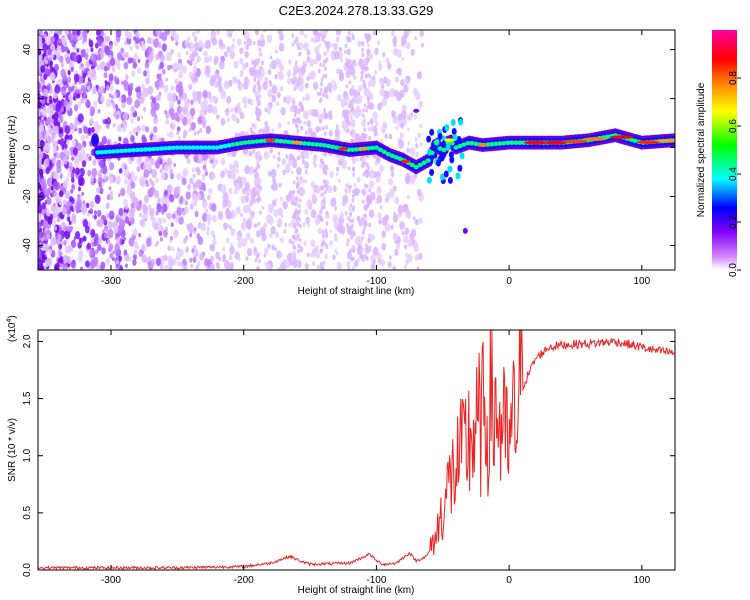 The height and width of the screenshot is (600, 750). What do you see at coordinates (27, 455) in the screenshot?
I see `y-tick-label: 1.0` at bounding box center [27, 455].